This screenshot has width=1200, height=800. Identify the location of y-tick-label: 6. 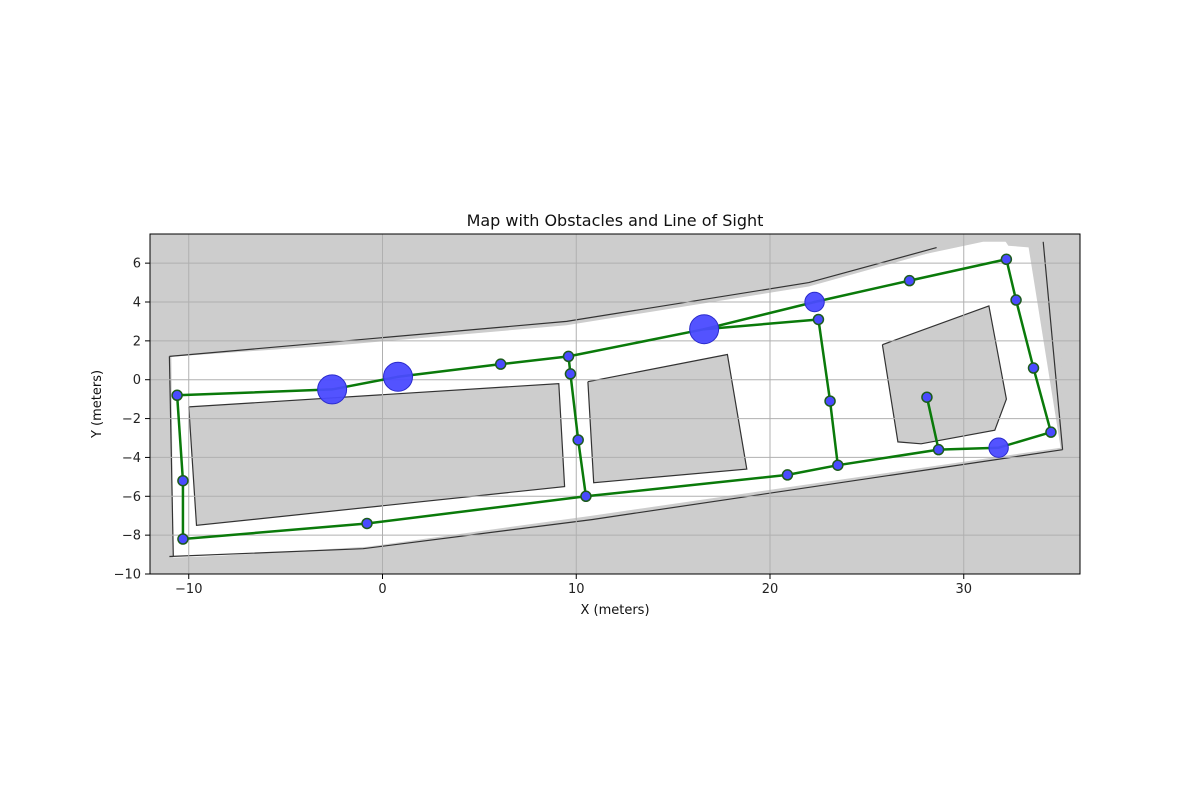
(137, 264).